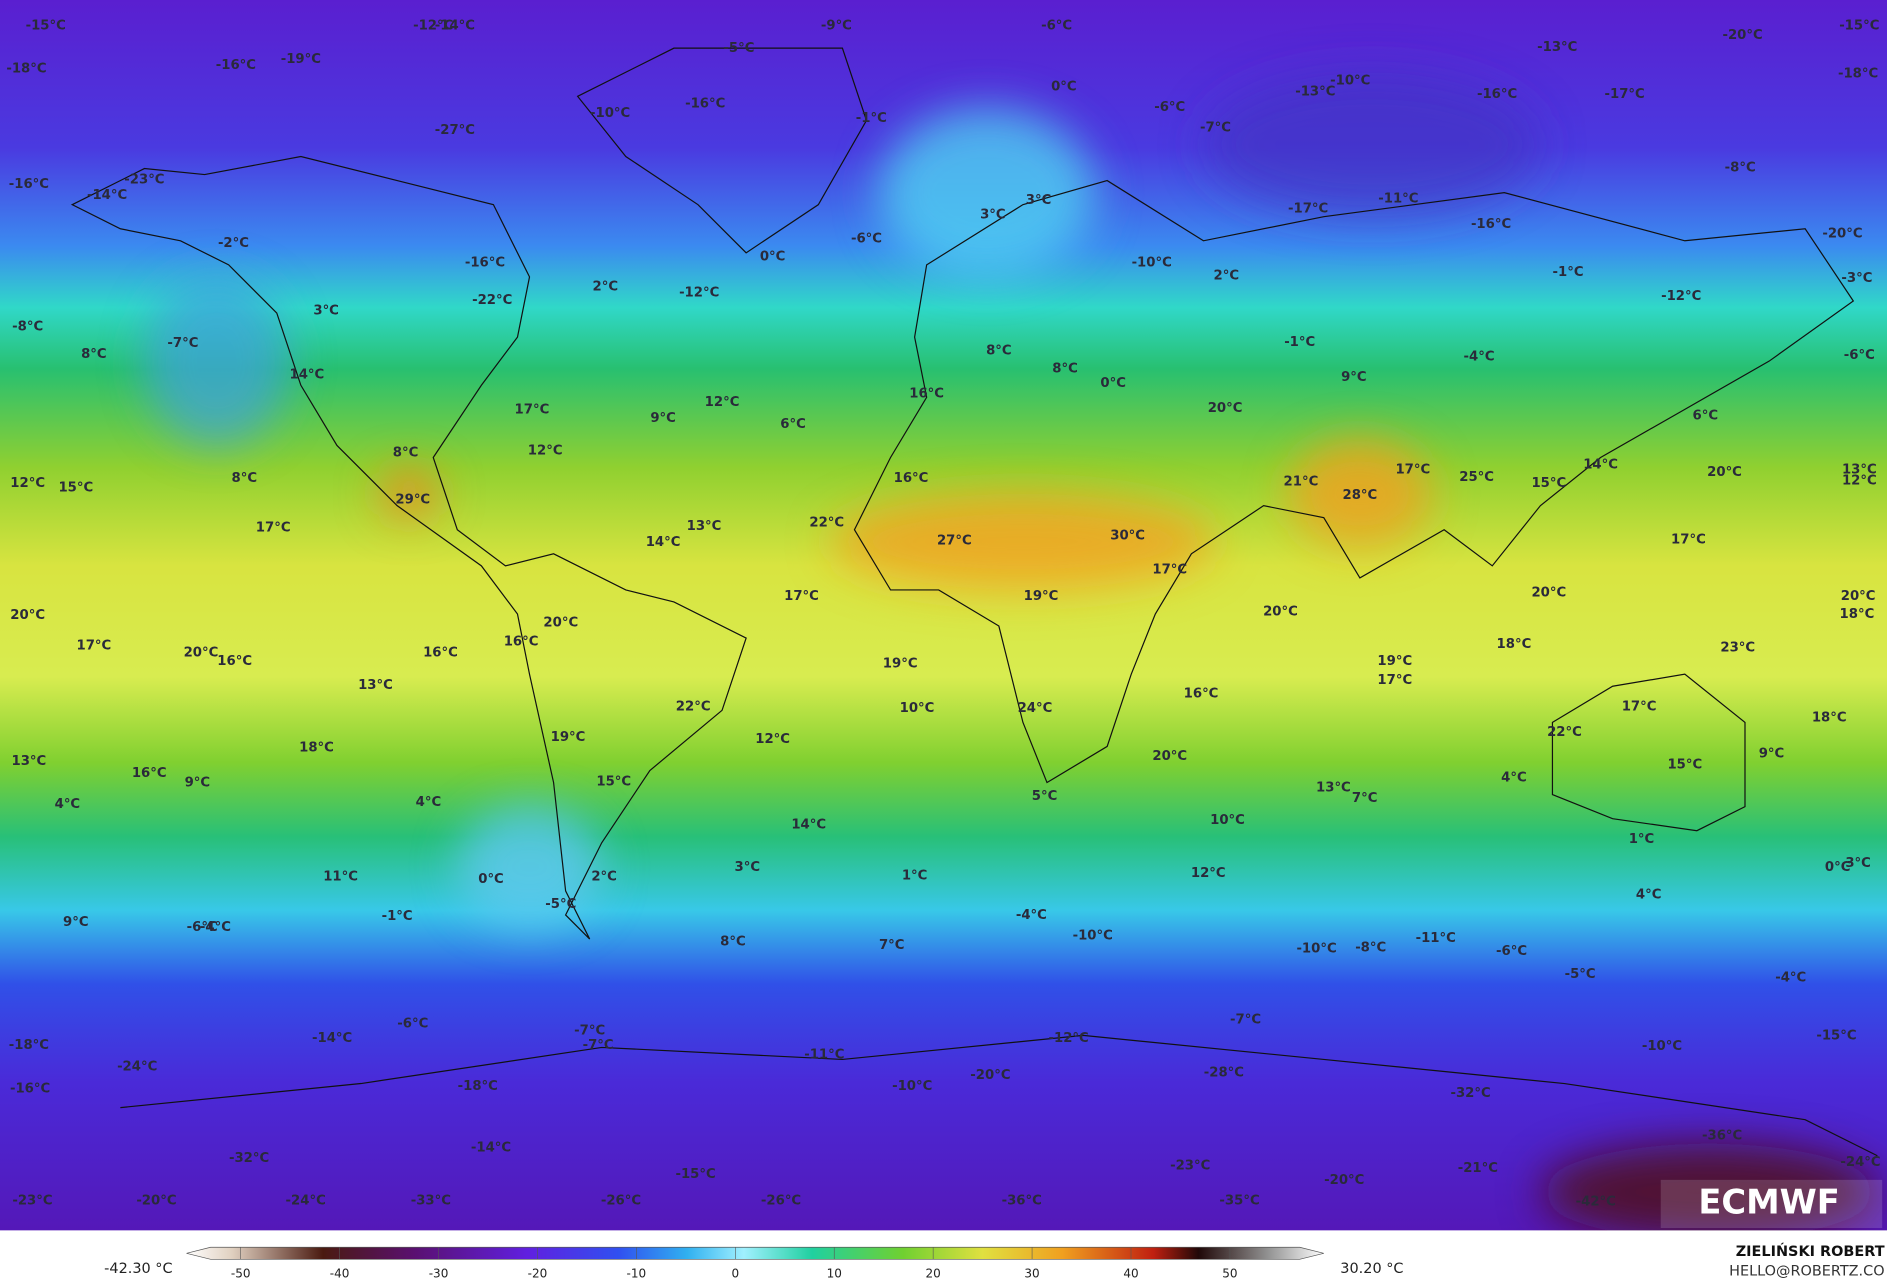 The height and width of the screenshot is (1287, 1887). Describe the element at coordinates (1768, 1201) in the screenshot. I see `logo: ECMWF` at that location.